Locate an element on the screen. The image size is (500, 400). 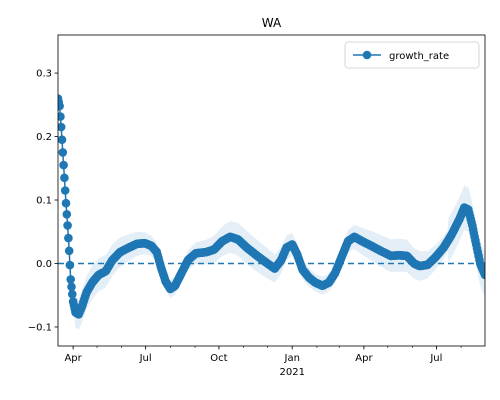
y-tick-label: −0.1 is located at coordinates (40, 327).